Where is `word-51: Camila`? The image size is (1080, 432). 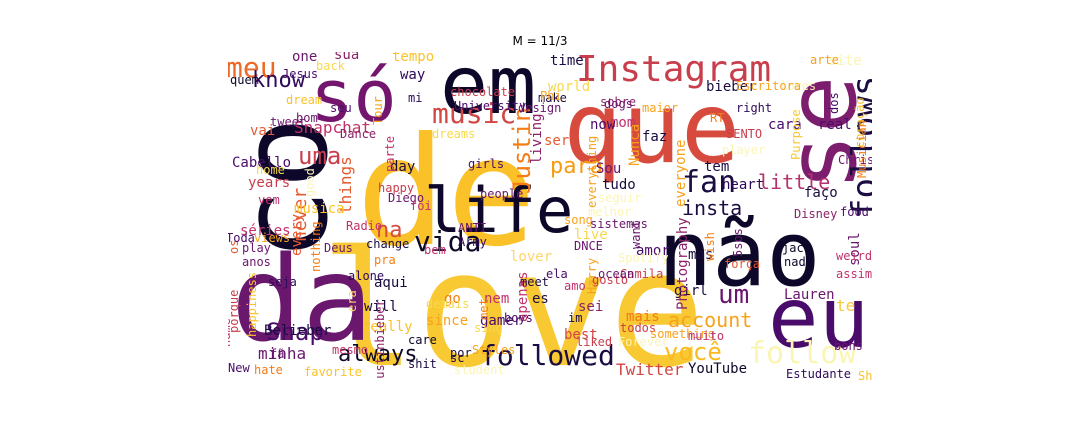 word-51: Camila is located at coordinates (642, 274).